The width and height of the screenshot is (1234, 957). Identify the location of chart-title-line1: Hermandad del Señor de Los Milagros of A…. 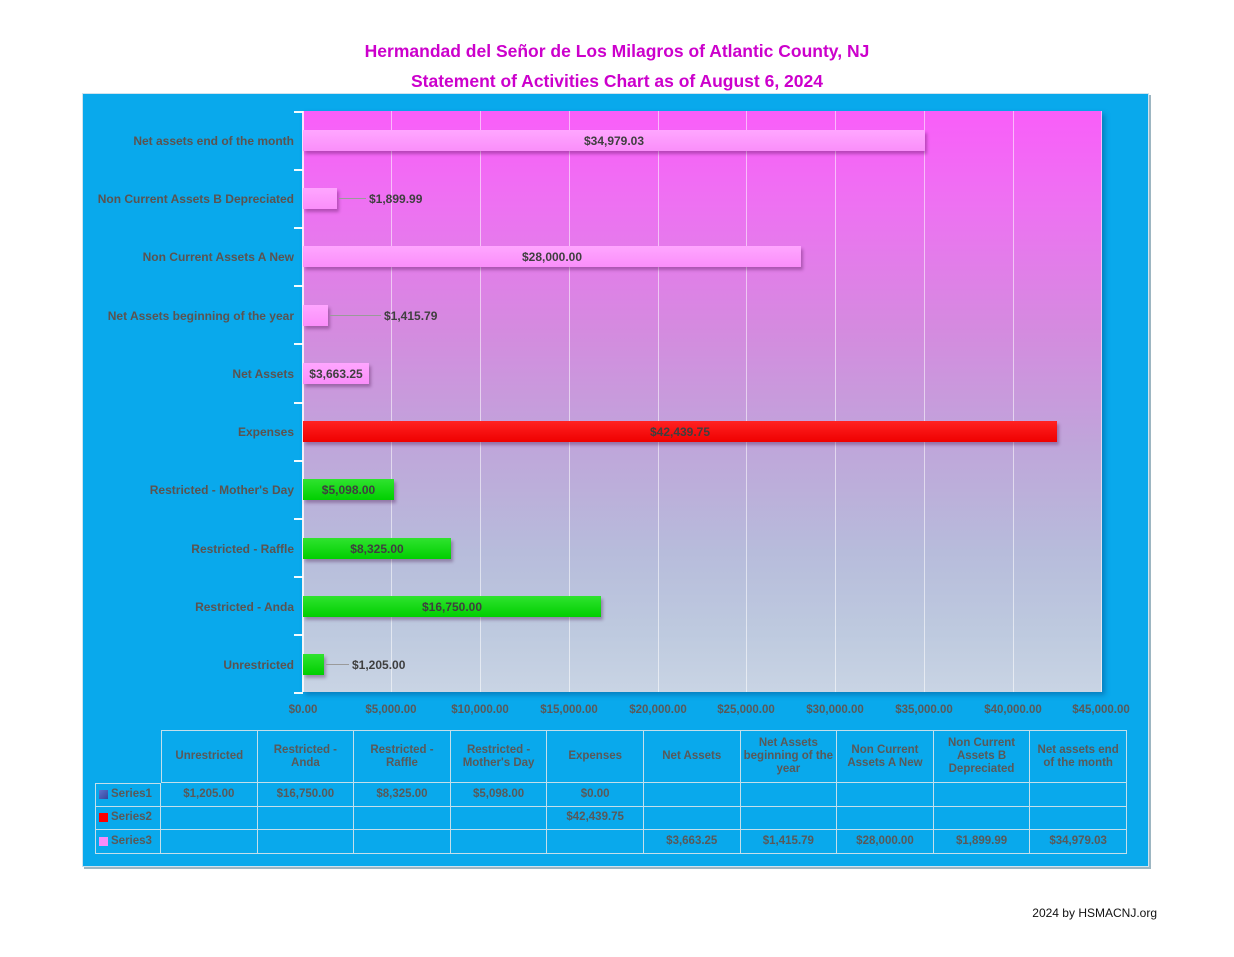
(617, 51).